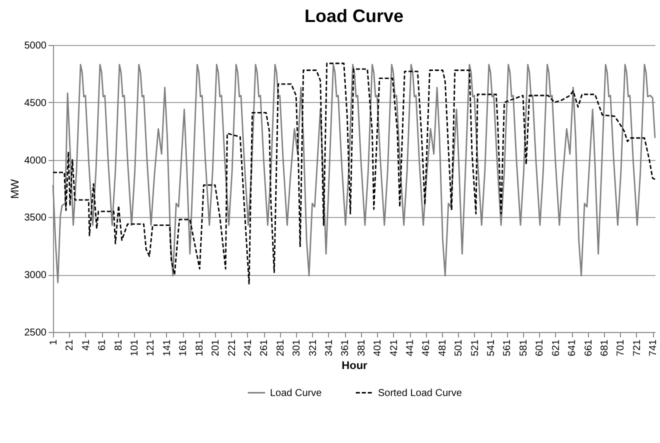 The width and height of the screenshot is (660, 443). What do you see at coordinates (426, 347) in the screenshot?
I see `x-tick-label: 461` at bounding box center [426, 347].